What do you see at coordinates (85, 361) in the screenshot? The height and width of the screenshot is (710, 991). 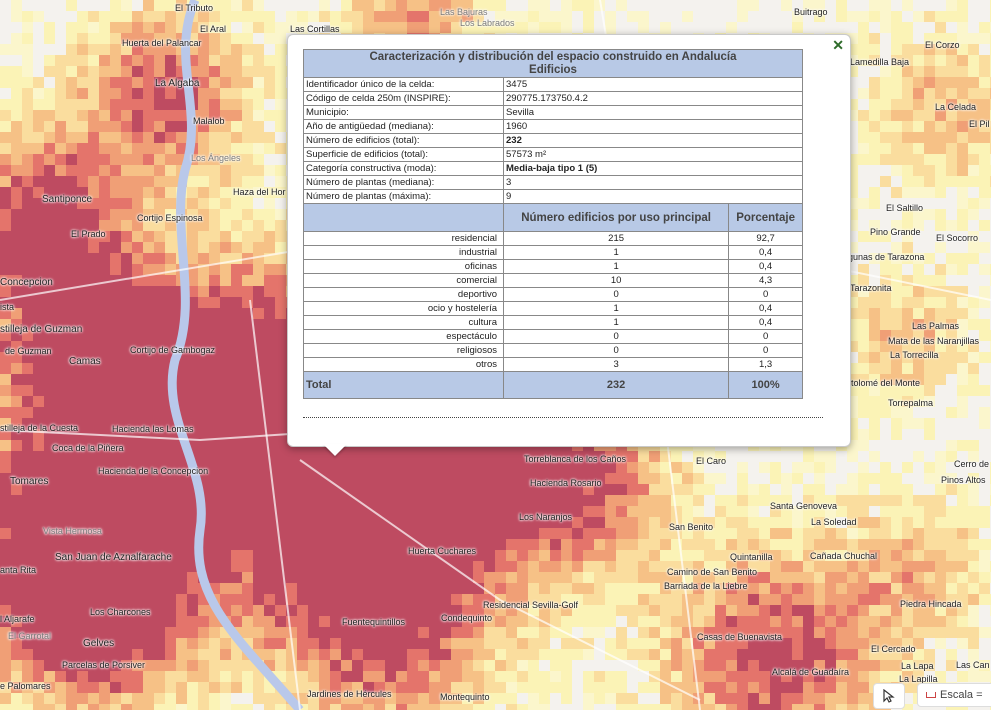 I see `place-label: Camas` at bounding box center [85, 361].